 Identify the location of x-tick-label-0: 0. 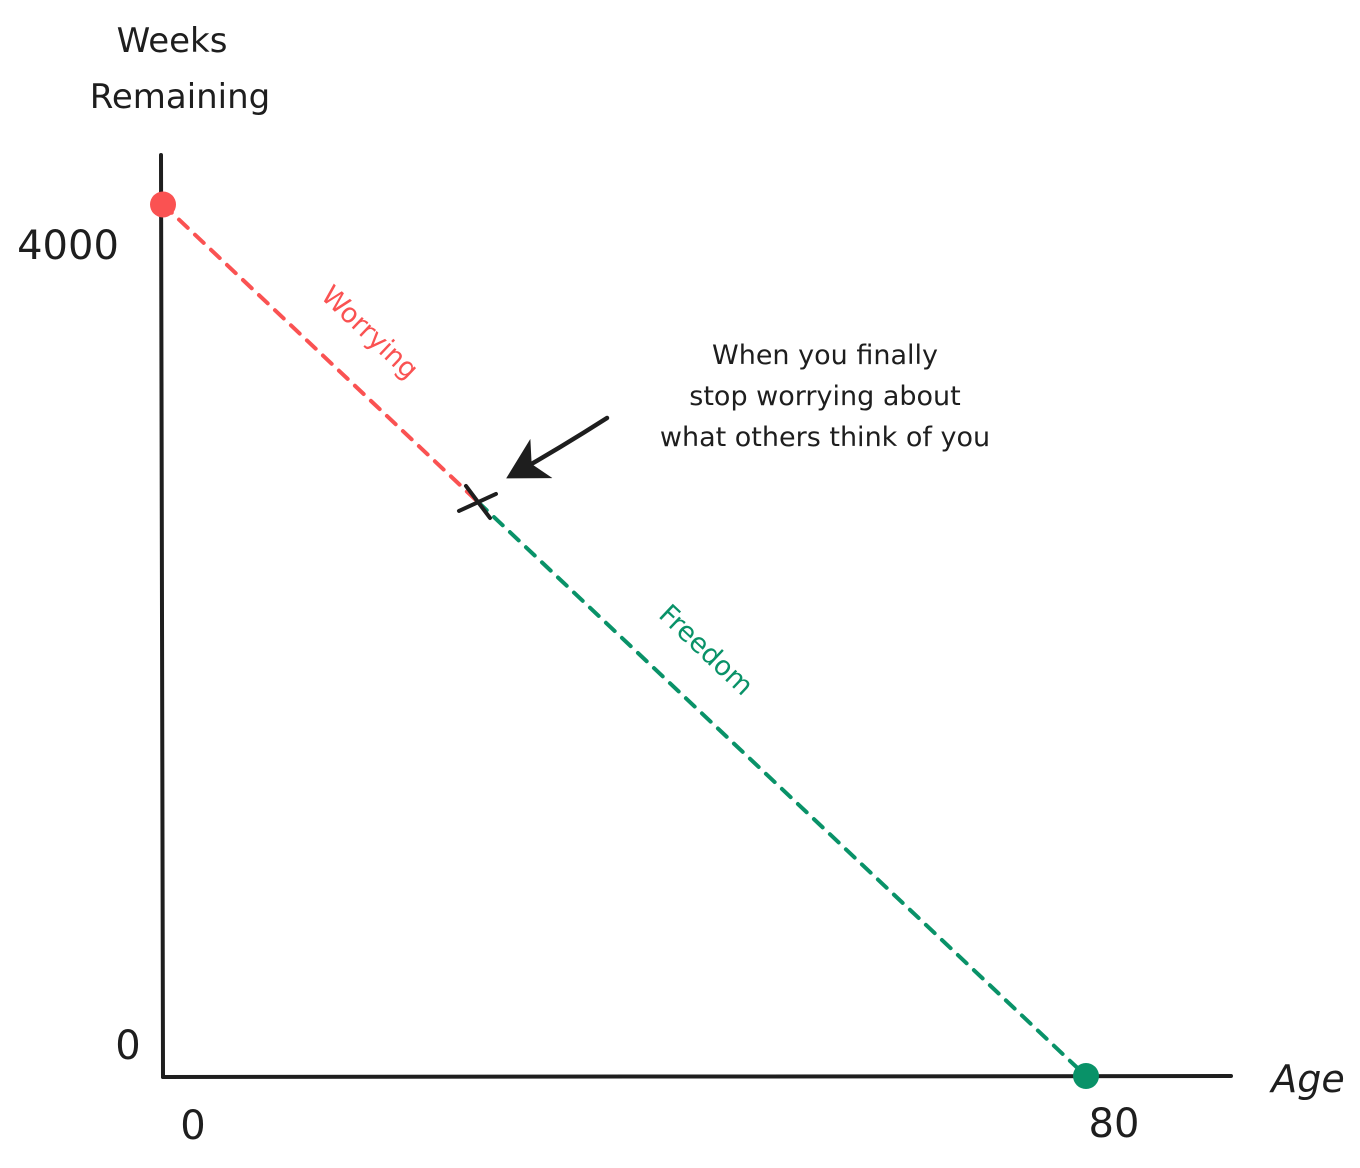
(192, 1126).